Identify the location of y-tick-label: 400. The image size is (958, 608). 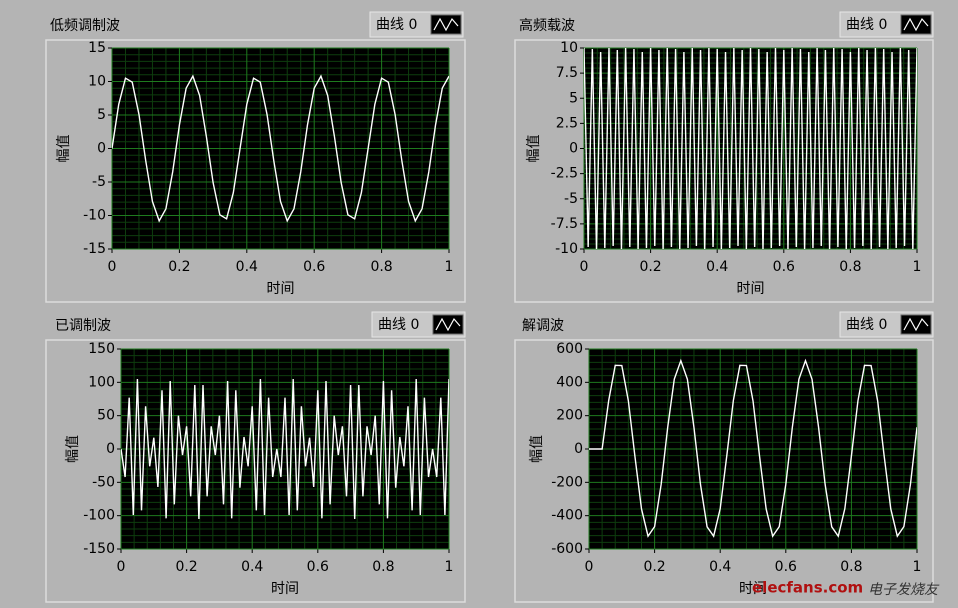
(569, 382).